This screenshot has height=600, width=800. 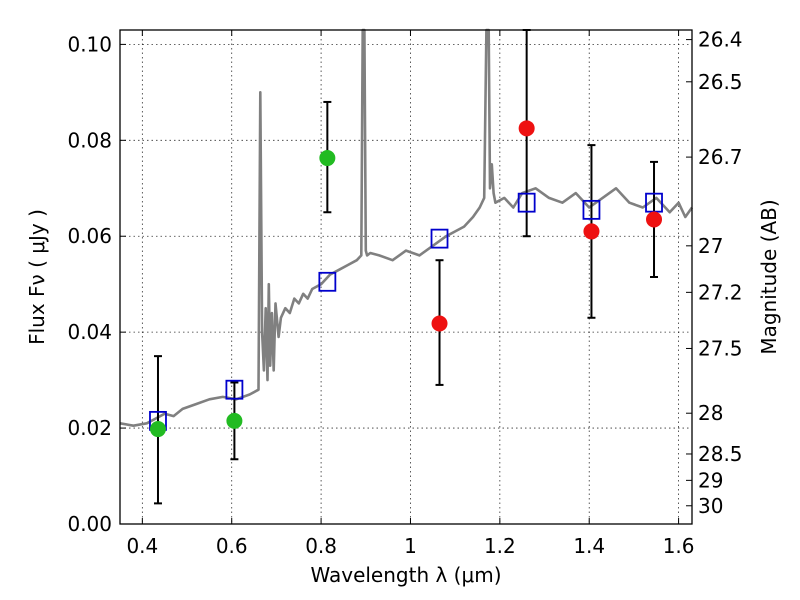 What do you see at coordinates (410, 546) in the screenshot?
I see `x-tick-label: 1` at bounding box center [410, 546].